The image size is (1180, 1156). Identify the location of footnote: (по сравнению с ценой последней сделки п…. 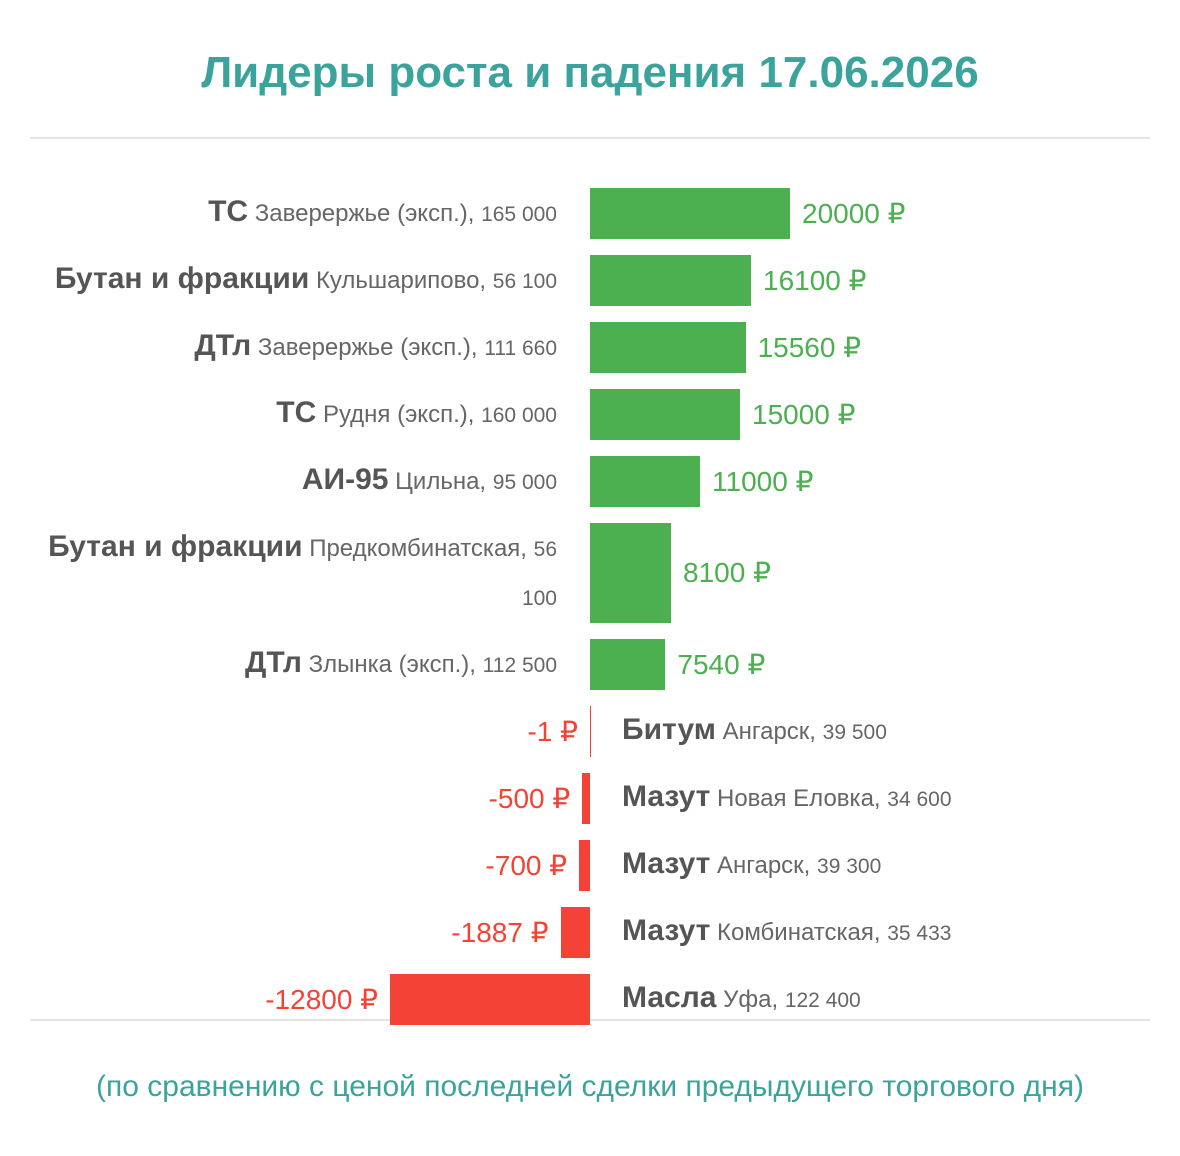
(590, 1086).